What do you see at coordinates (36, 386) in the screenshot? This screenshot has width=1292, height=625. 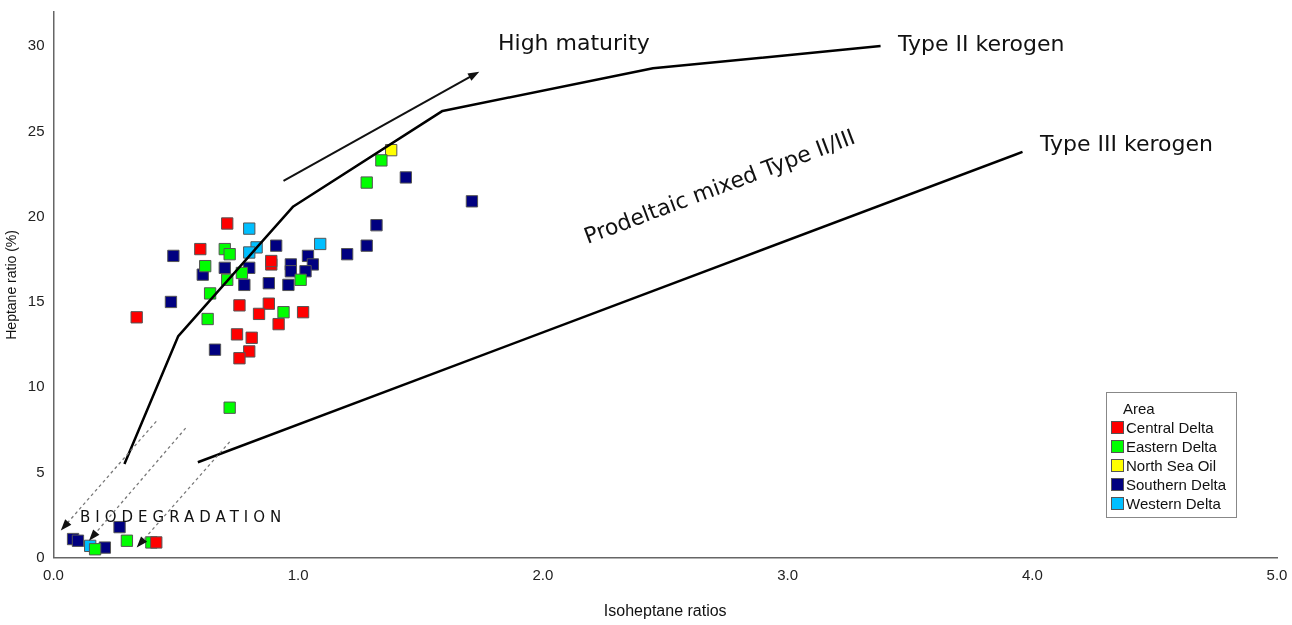 I see `y-tick-label: 10` at bounding box center [36, 386].